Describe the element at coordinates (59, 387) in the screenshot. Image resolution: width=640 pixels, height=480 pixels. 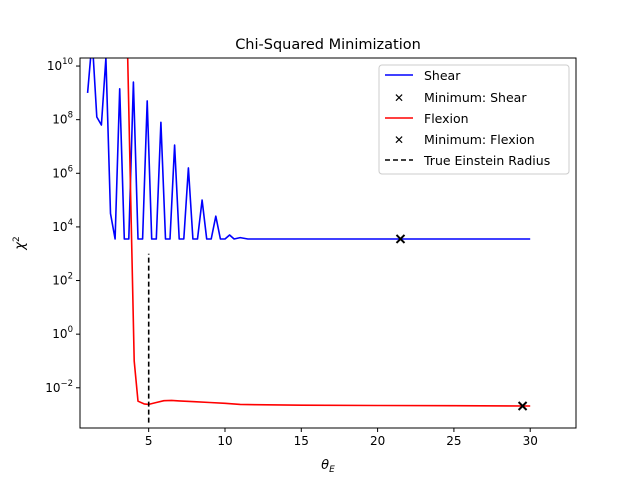
I see `y-tick-label: 10⁻²` at that location.